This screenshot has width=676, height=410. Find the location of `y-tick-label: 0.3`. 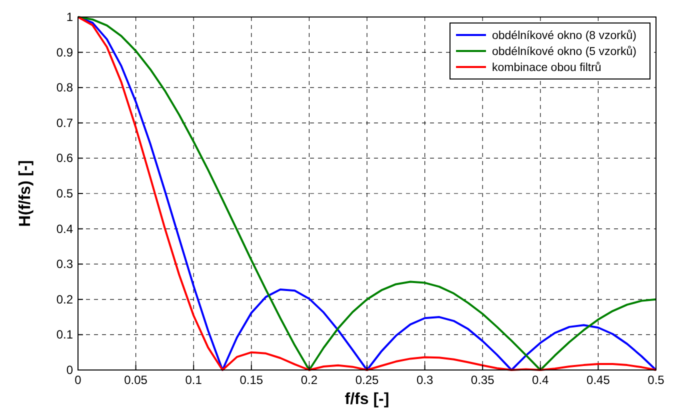

y-tick-label: 0.3 is located at coordinates (65, 264).